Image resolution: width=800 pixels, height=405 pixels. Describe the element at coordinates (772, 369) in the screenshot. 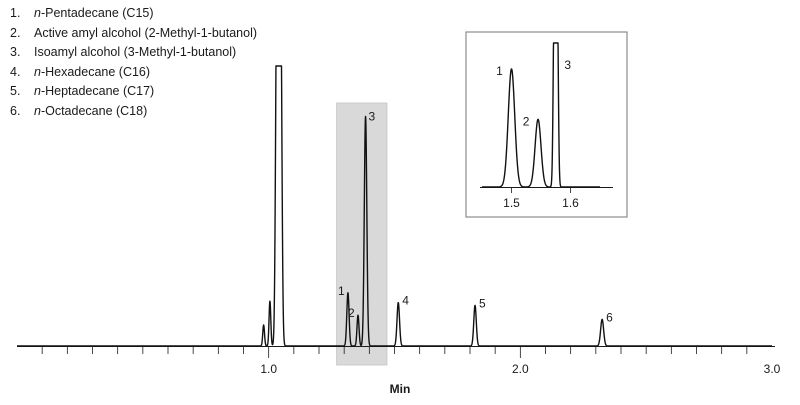

I see `x-tick-label: 3.0` at that location.